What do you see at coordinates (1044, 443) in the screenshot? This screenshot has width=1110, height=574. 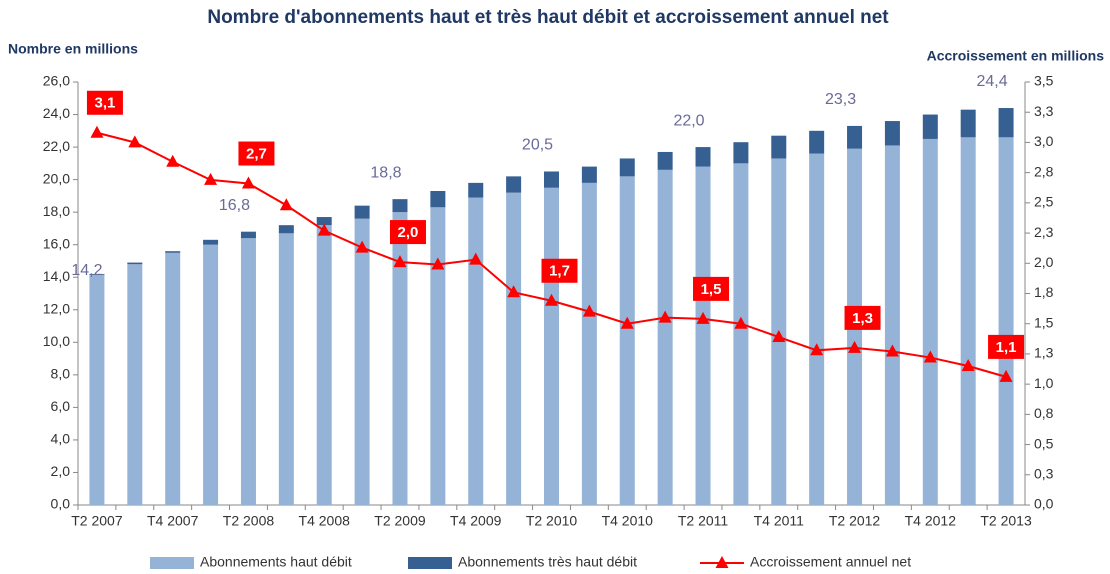 I see `y2-tick-label: 0,5` at bounding box center [1044, 443].